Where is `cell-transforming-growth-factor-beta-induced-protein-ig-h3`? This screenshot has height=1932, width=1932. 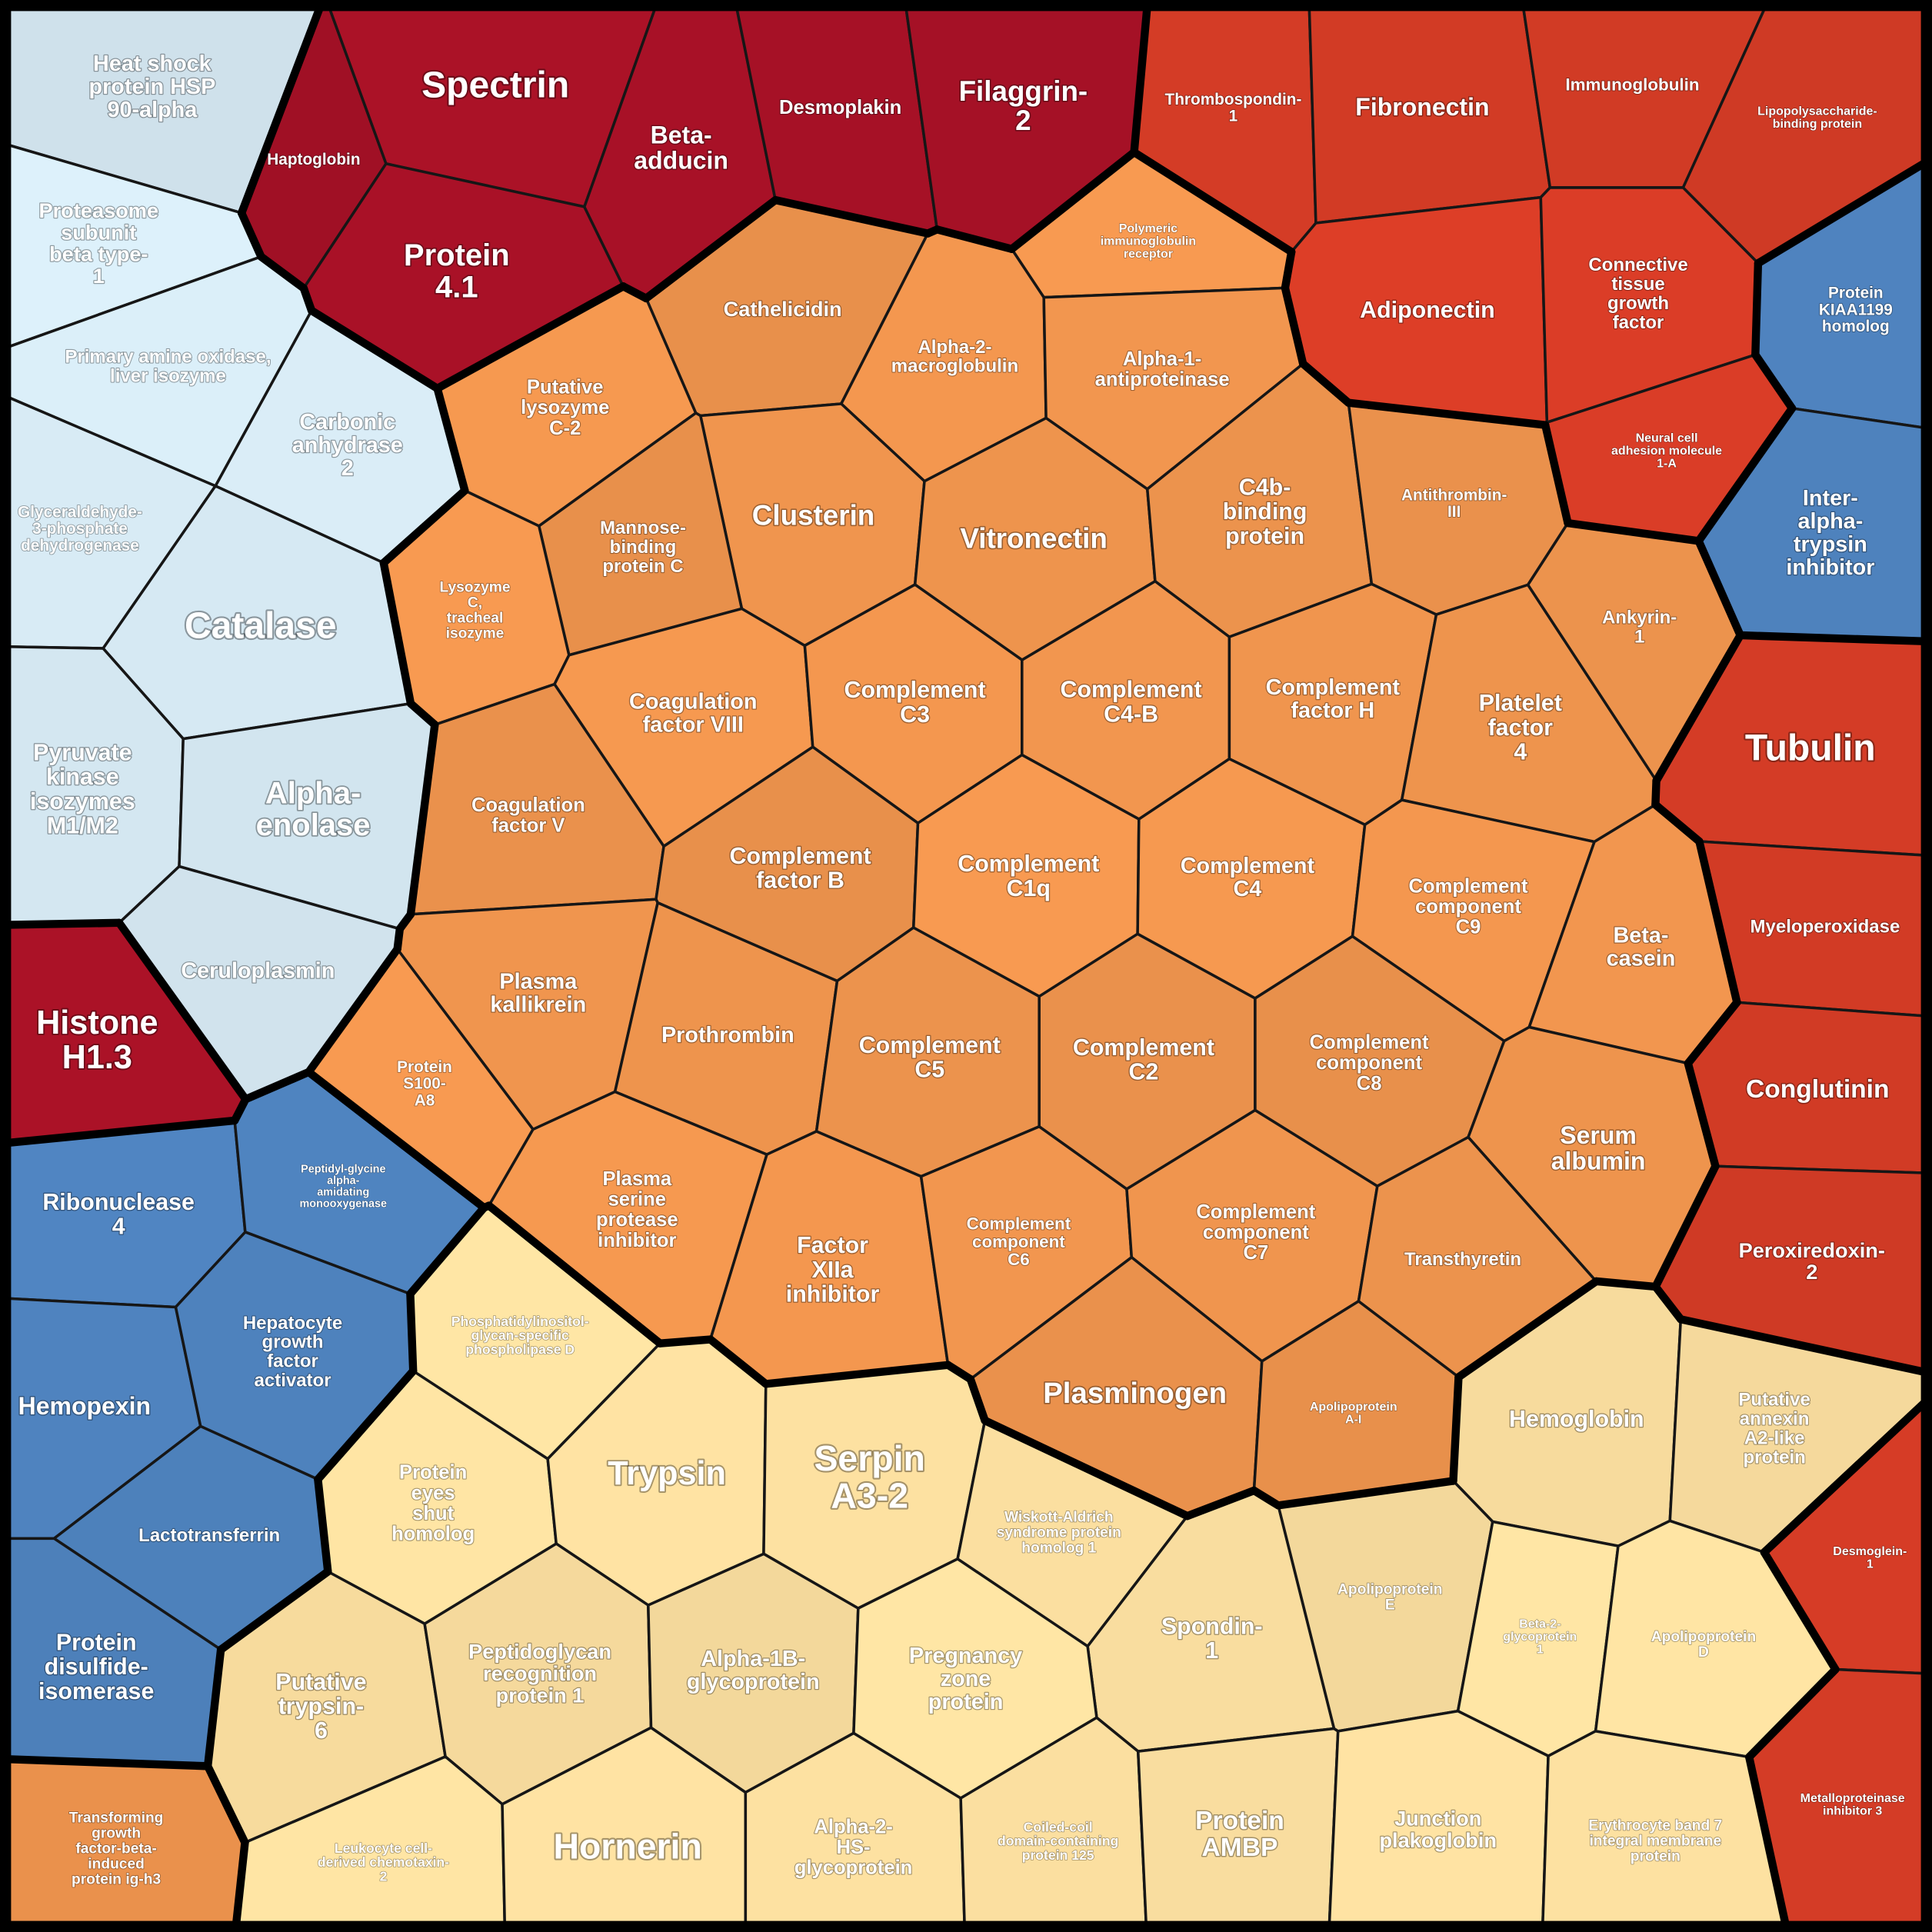 cell-transforming-growth-factor-beta-induced-protein-ig-h3 is located at coordinates (123, 1844).